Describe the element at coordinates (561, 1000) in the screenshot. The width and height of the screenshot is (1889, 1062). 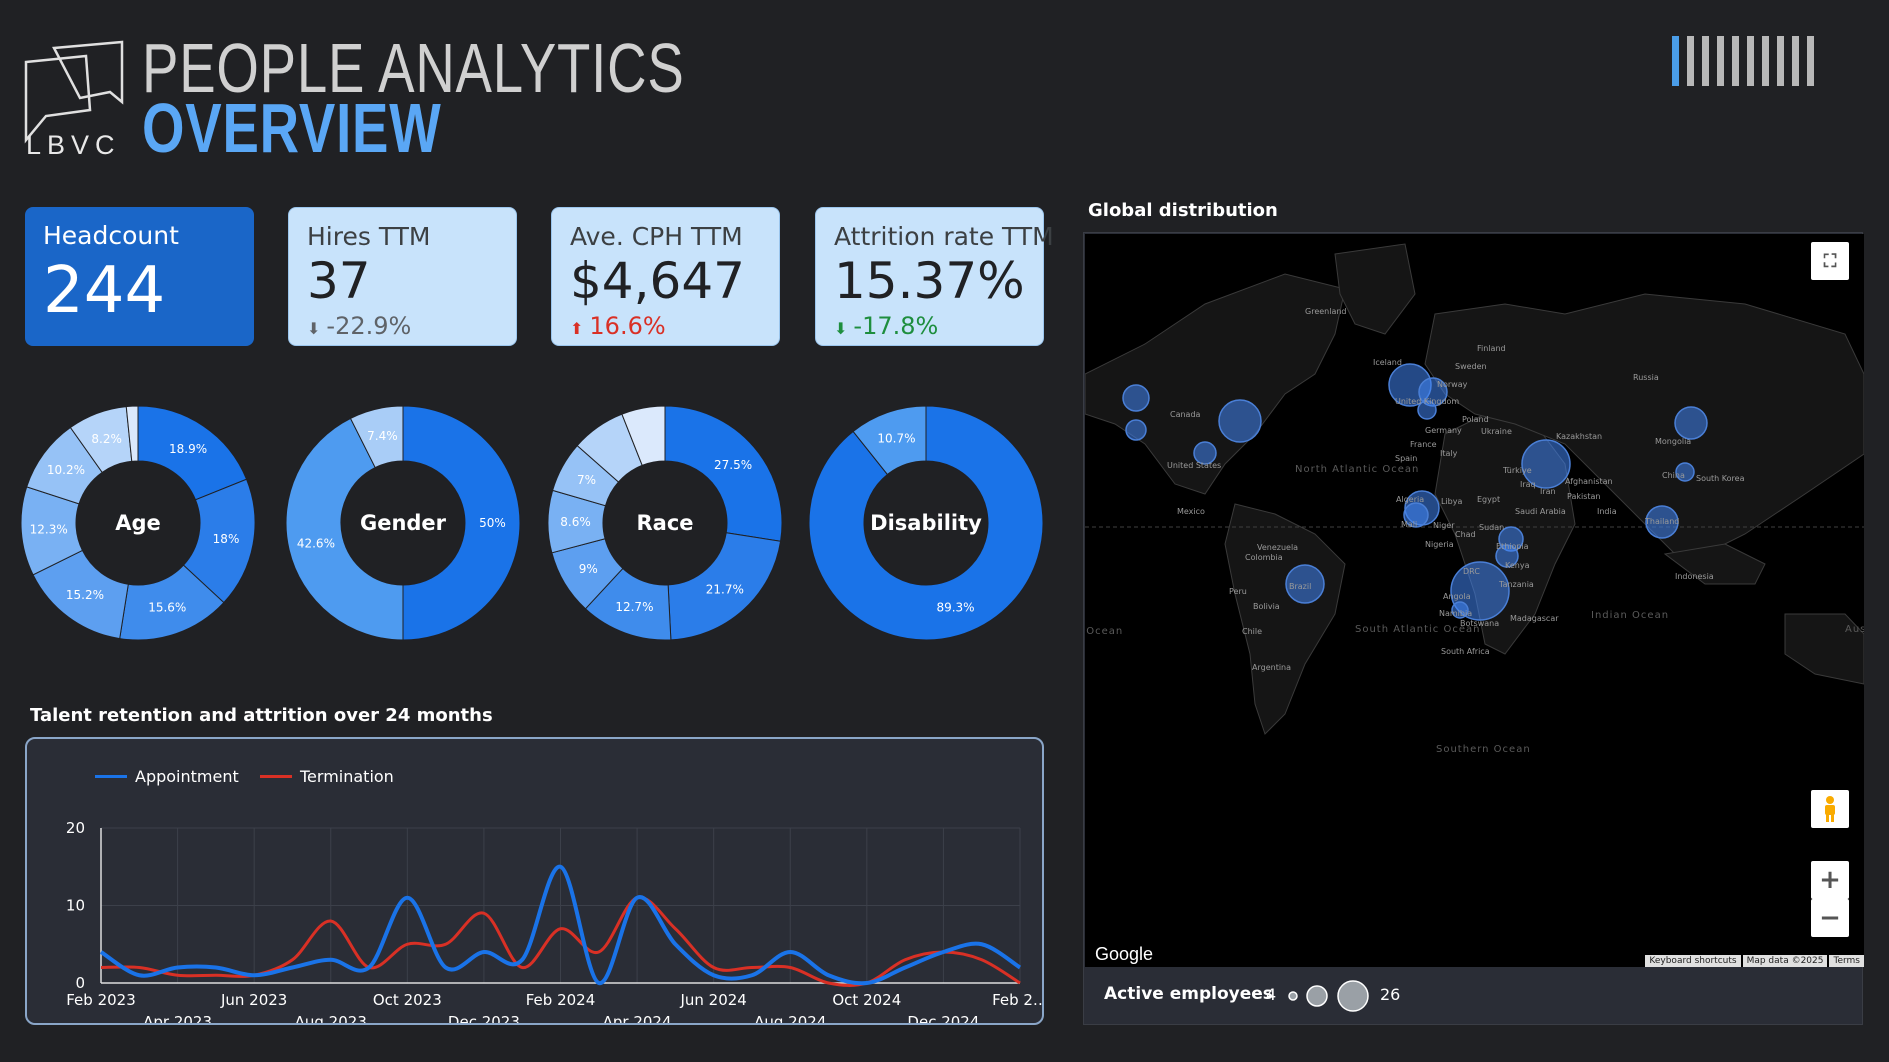
I see `x-tick-label: Feb 2024` at that location.